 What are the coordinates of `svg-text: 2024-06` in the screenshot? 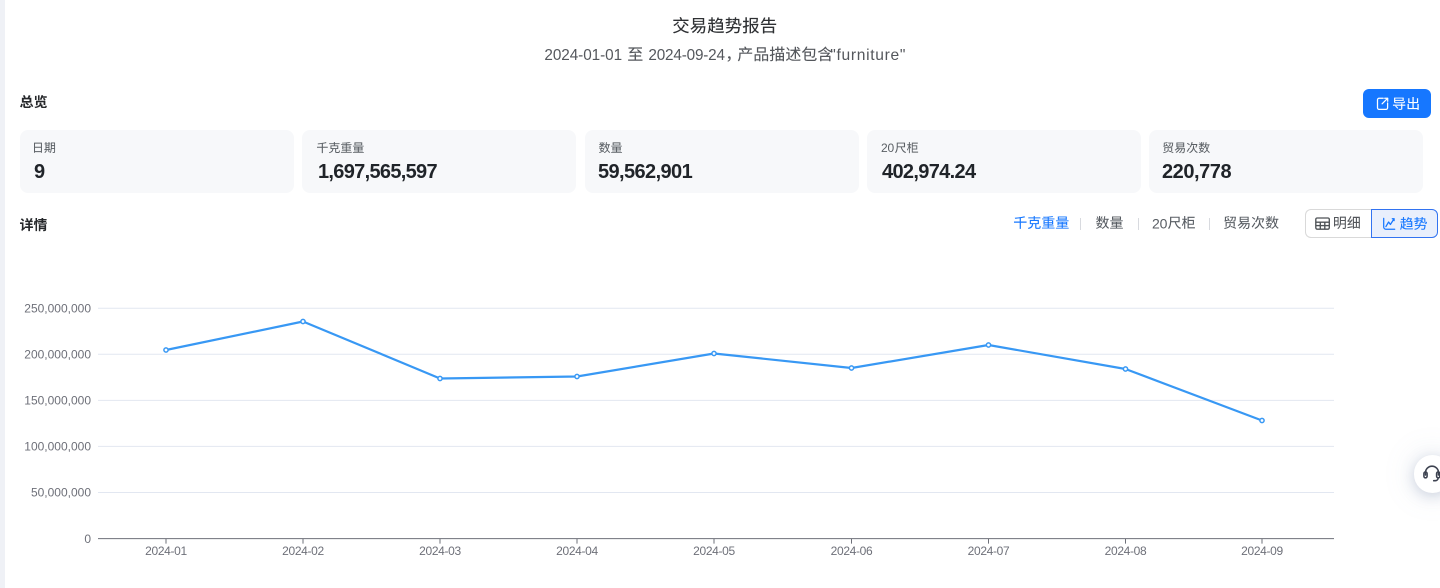 It's located at (852, 551).